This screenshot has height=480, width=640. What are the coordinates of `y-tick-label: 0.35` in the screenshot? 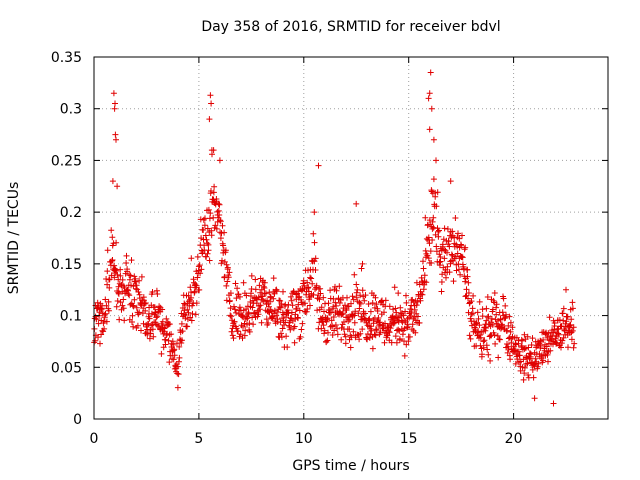 It's located at (66, 58).